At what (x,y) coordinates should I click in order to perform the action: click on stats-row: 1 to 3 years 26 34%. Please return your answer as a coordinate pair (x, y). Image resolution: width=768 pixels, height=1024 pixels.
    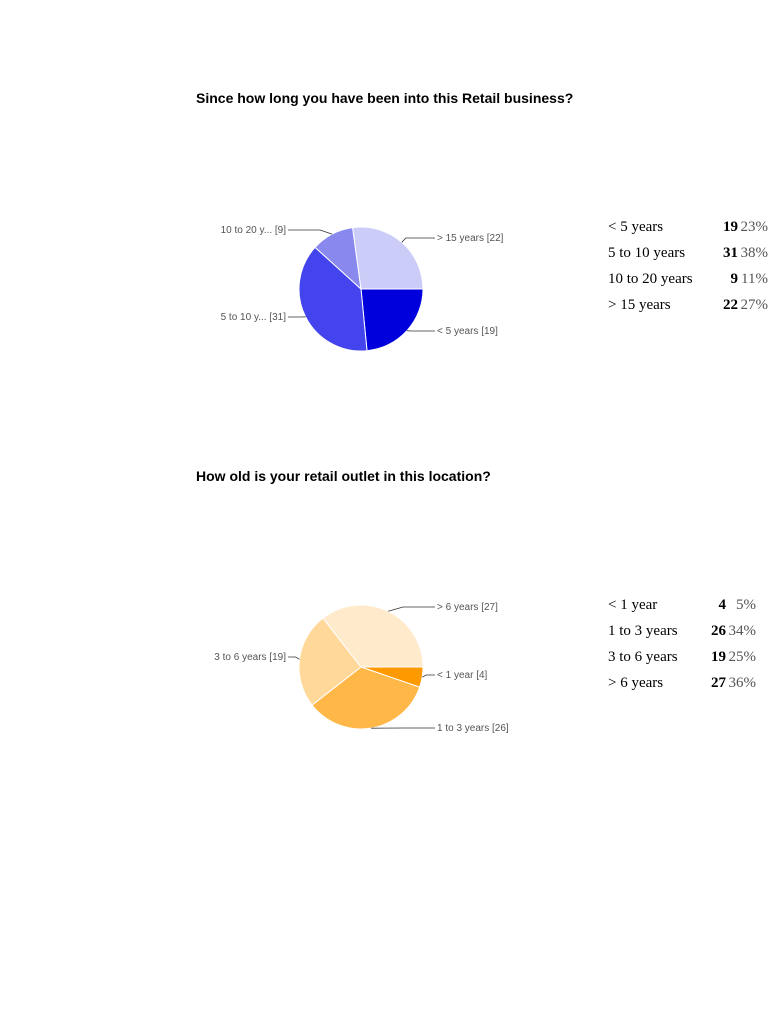
    Looking at the image, I should click on (681, 631).